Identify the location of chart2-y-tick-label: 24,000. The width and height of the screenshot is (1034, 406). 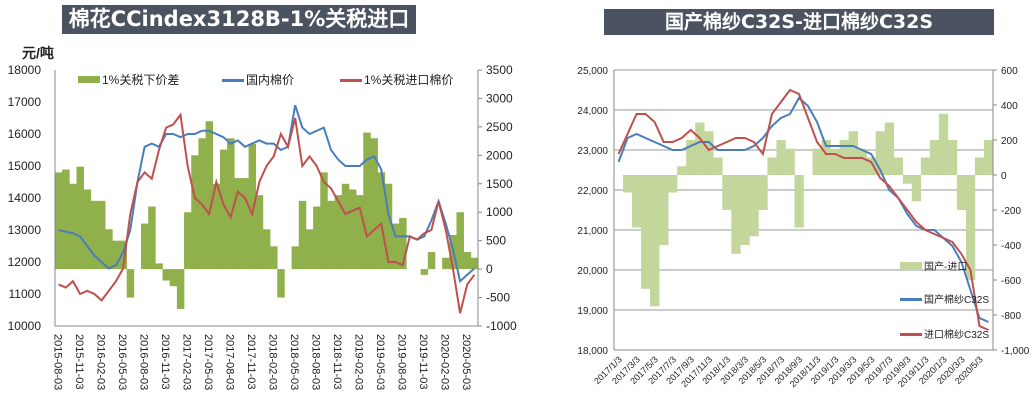
(592, 111).